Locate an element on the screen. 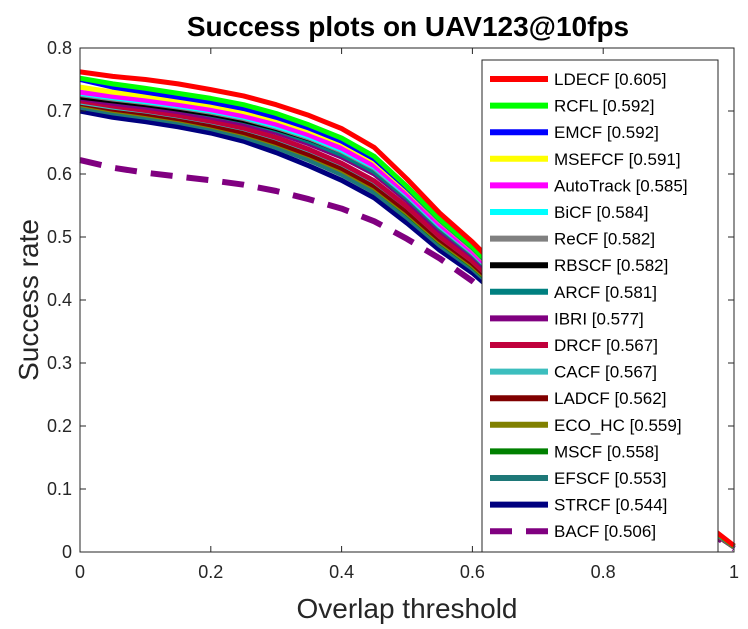 This screenshot has width=748, height=629. legend-label-7: ReCF [0.582] is located at coordinates (604, 239).